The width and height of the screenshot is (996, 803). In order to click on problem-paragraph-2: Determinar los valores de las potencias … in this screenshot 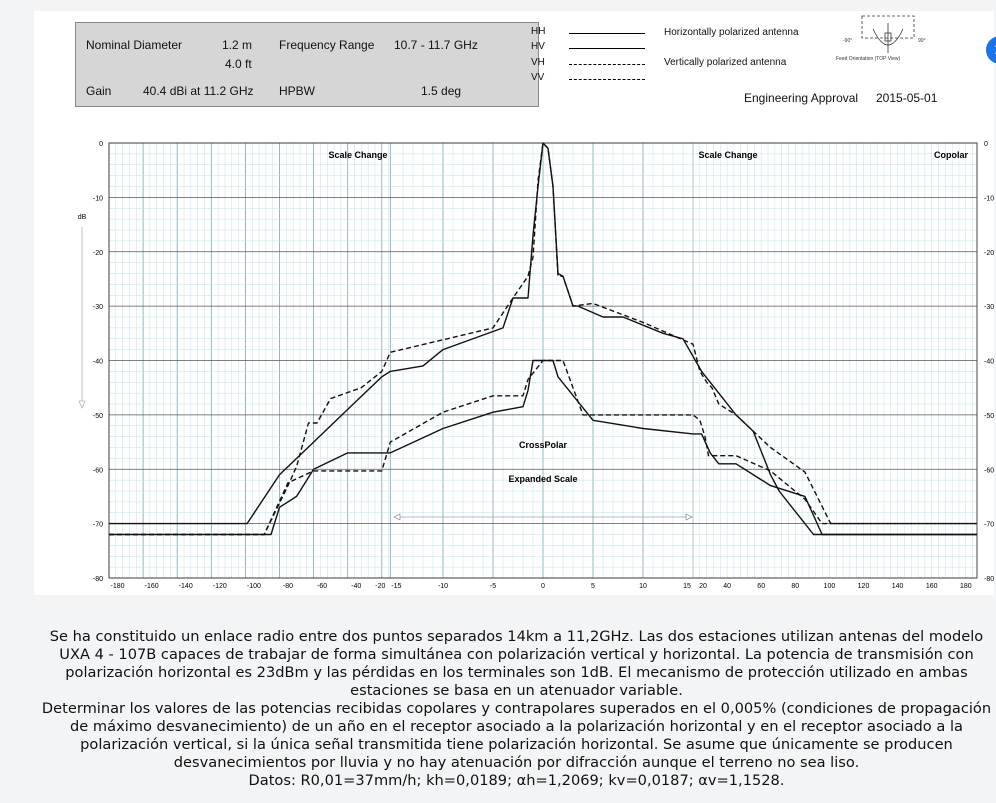, I will do `click(516, 735)`.